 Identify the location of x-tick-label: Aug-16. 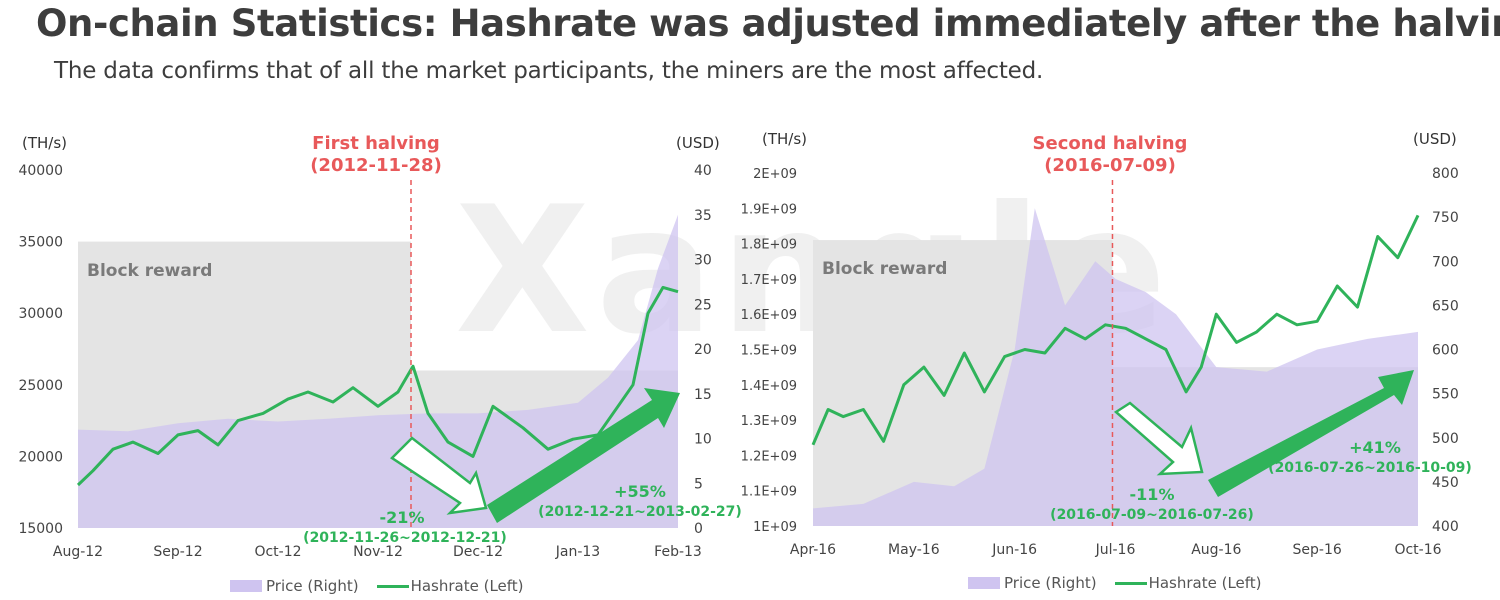
(1216, 550).